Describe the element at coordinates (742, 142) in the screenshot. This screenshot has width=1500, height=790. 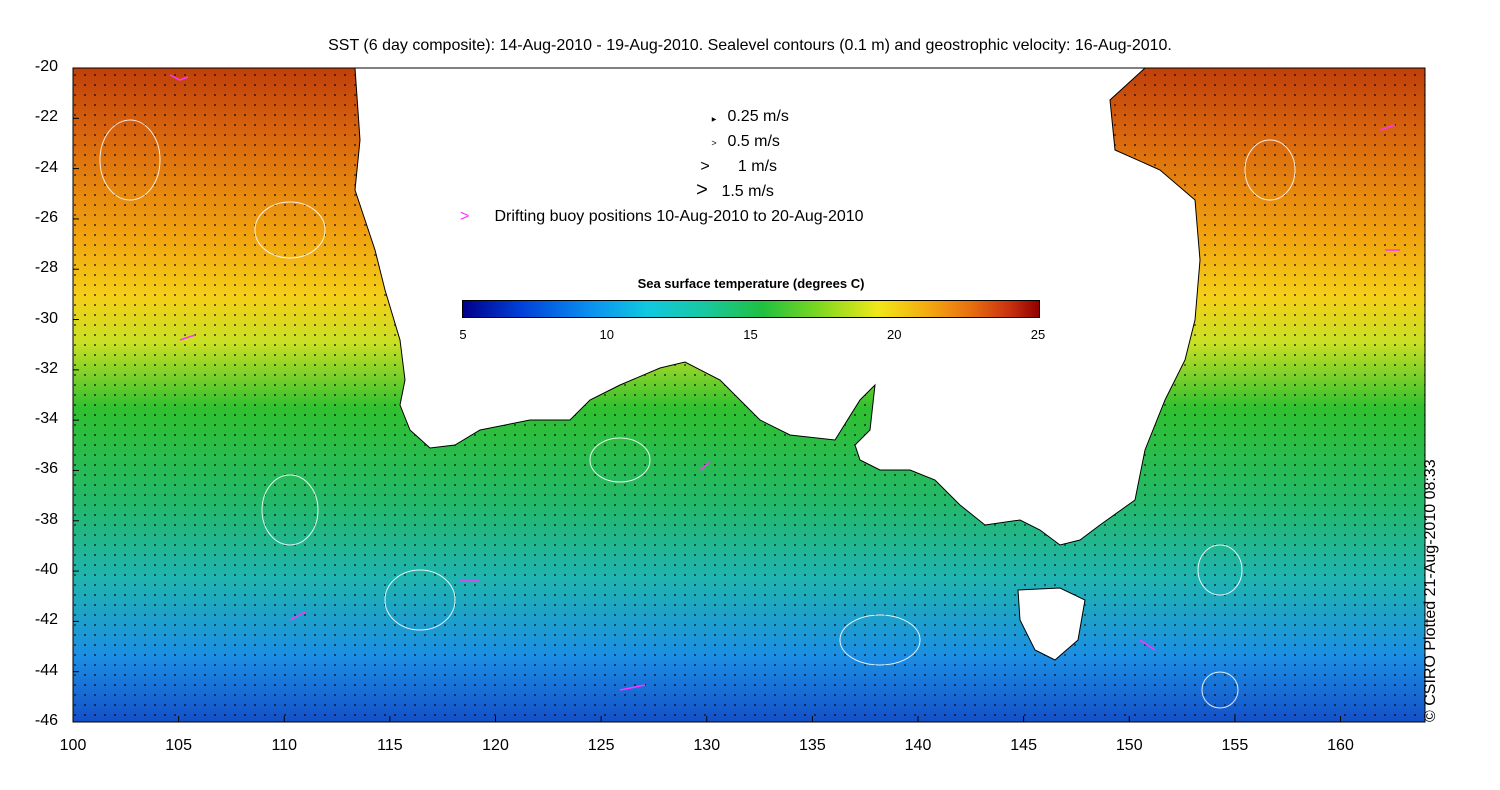
I see `legend-row-0.5: > 0.5 m/s` at that location.